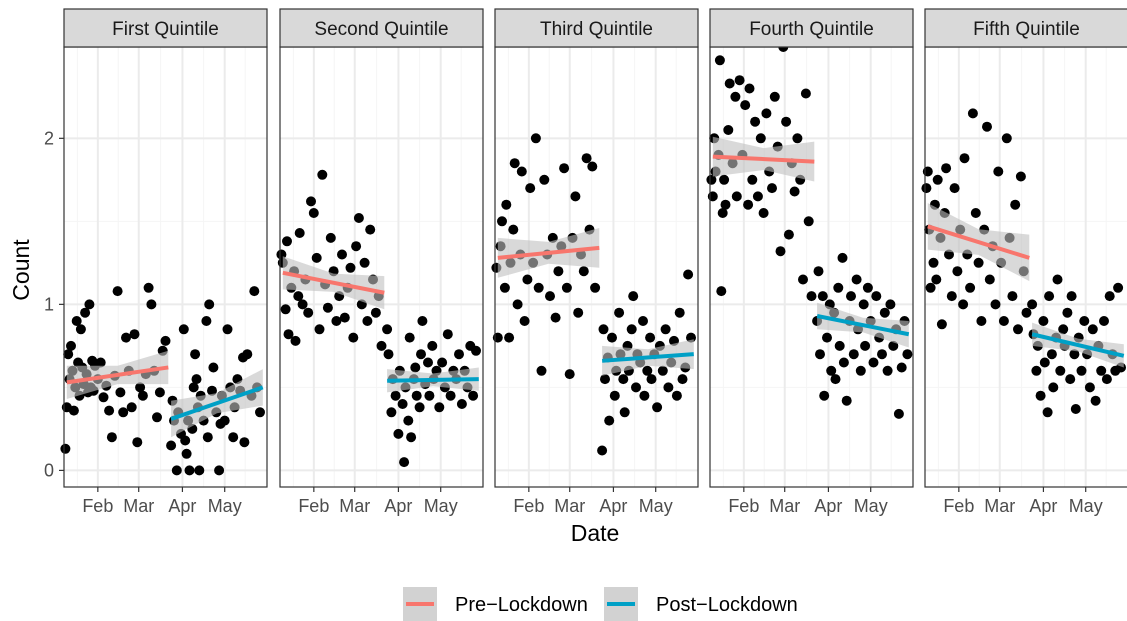 This screenshot has width=1127, height=621. Describe the element at coordinates (49, 138) in the screenshot. I see `y-tick-label: 2` at that location.